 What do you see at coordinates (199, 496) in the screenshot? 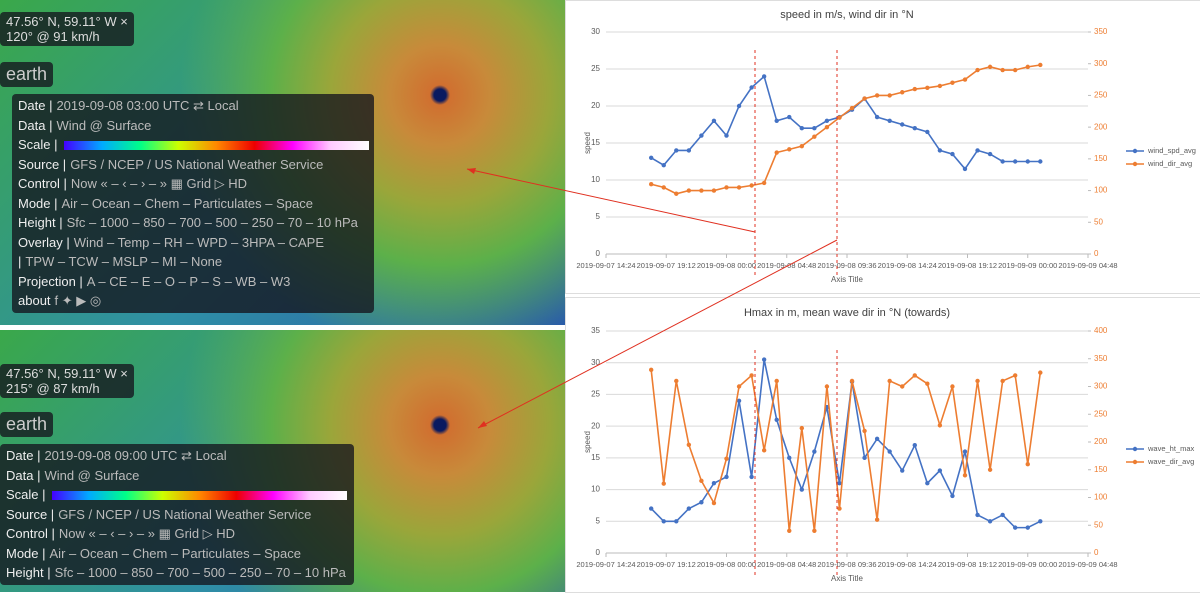
I see `color-scale` at bounding box center [199, 496].